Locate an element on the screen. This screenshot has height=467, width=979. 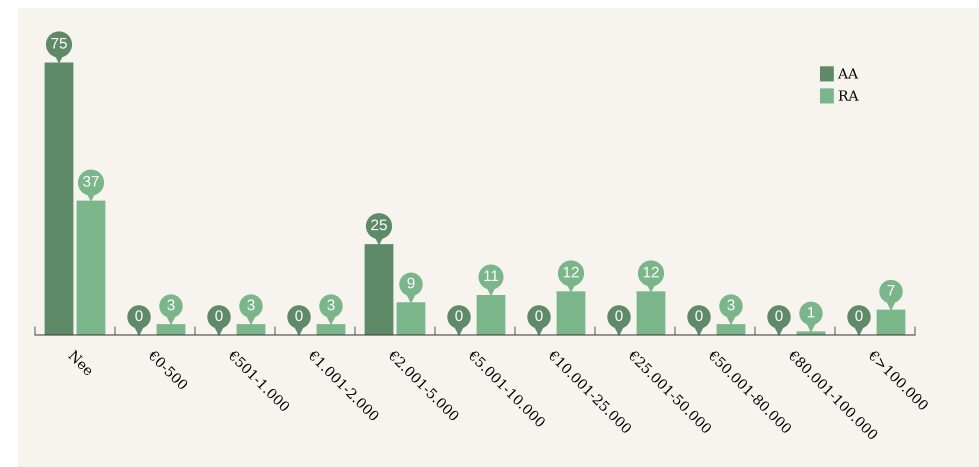
data-label: 11 is located at coordinates (491, 275).